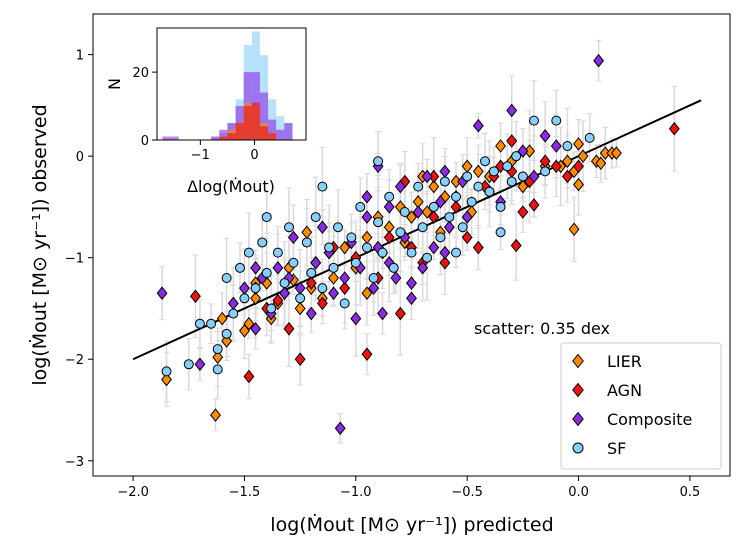 The height and width of the screenshot is (560, 747). I want to click on scatter-annotation: scatter: 0.35 dex, so click(542, 328).